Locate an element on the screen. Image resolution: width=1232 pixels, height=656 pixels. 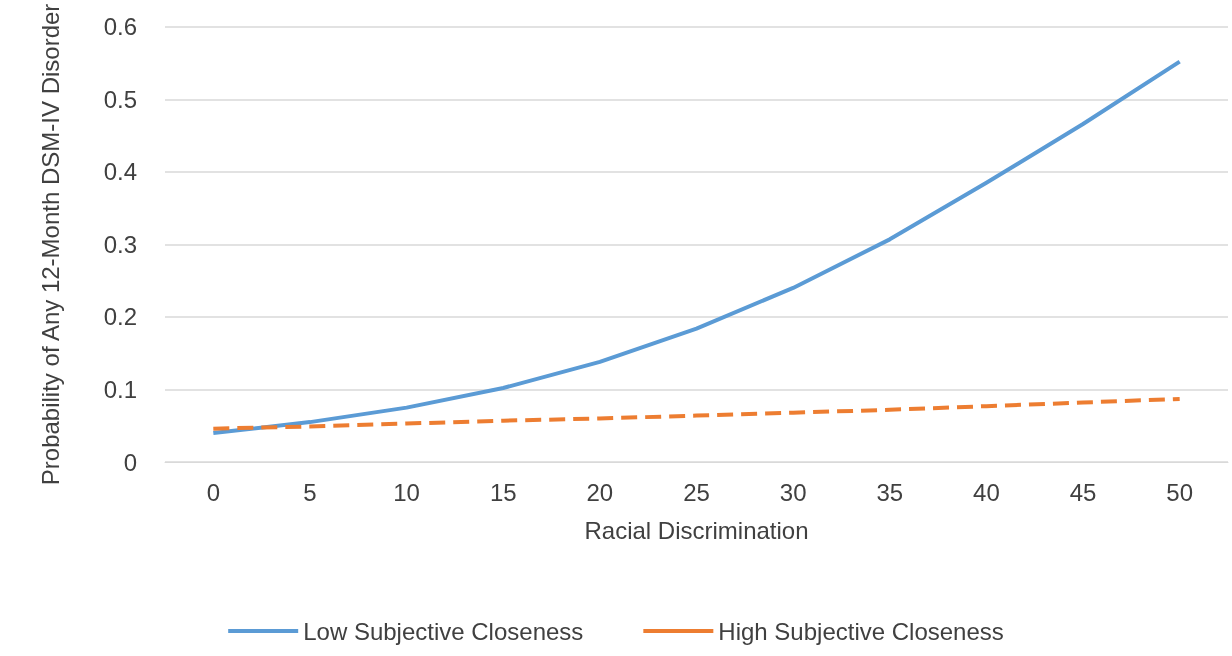
x-axis-title: Racial Discrimination is located at coordinates (696, 530).